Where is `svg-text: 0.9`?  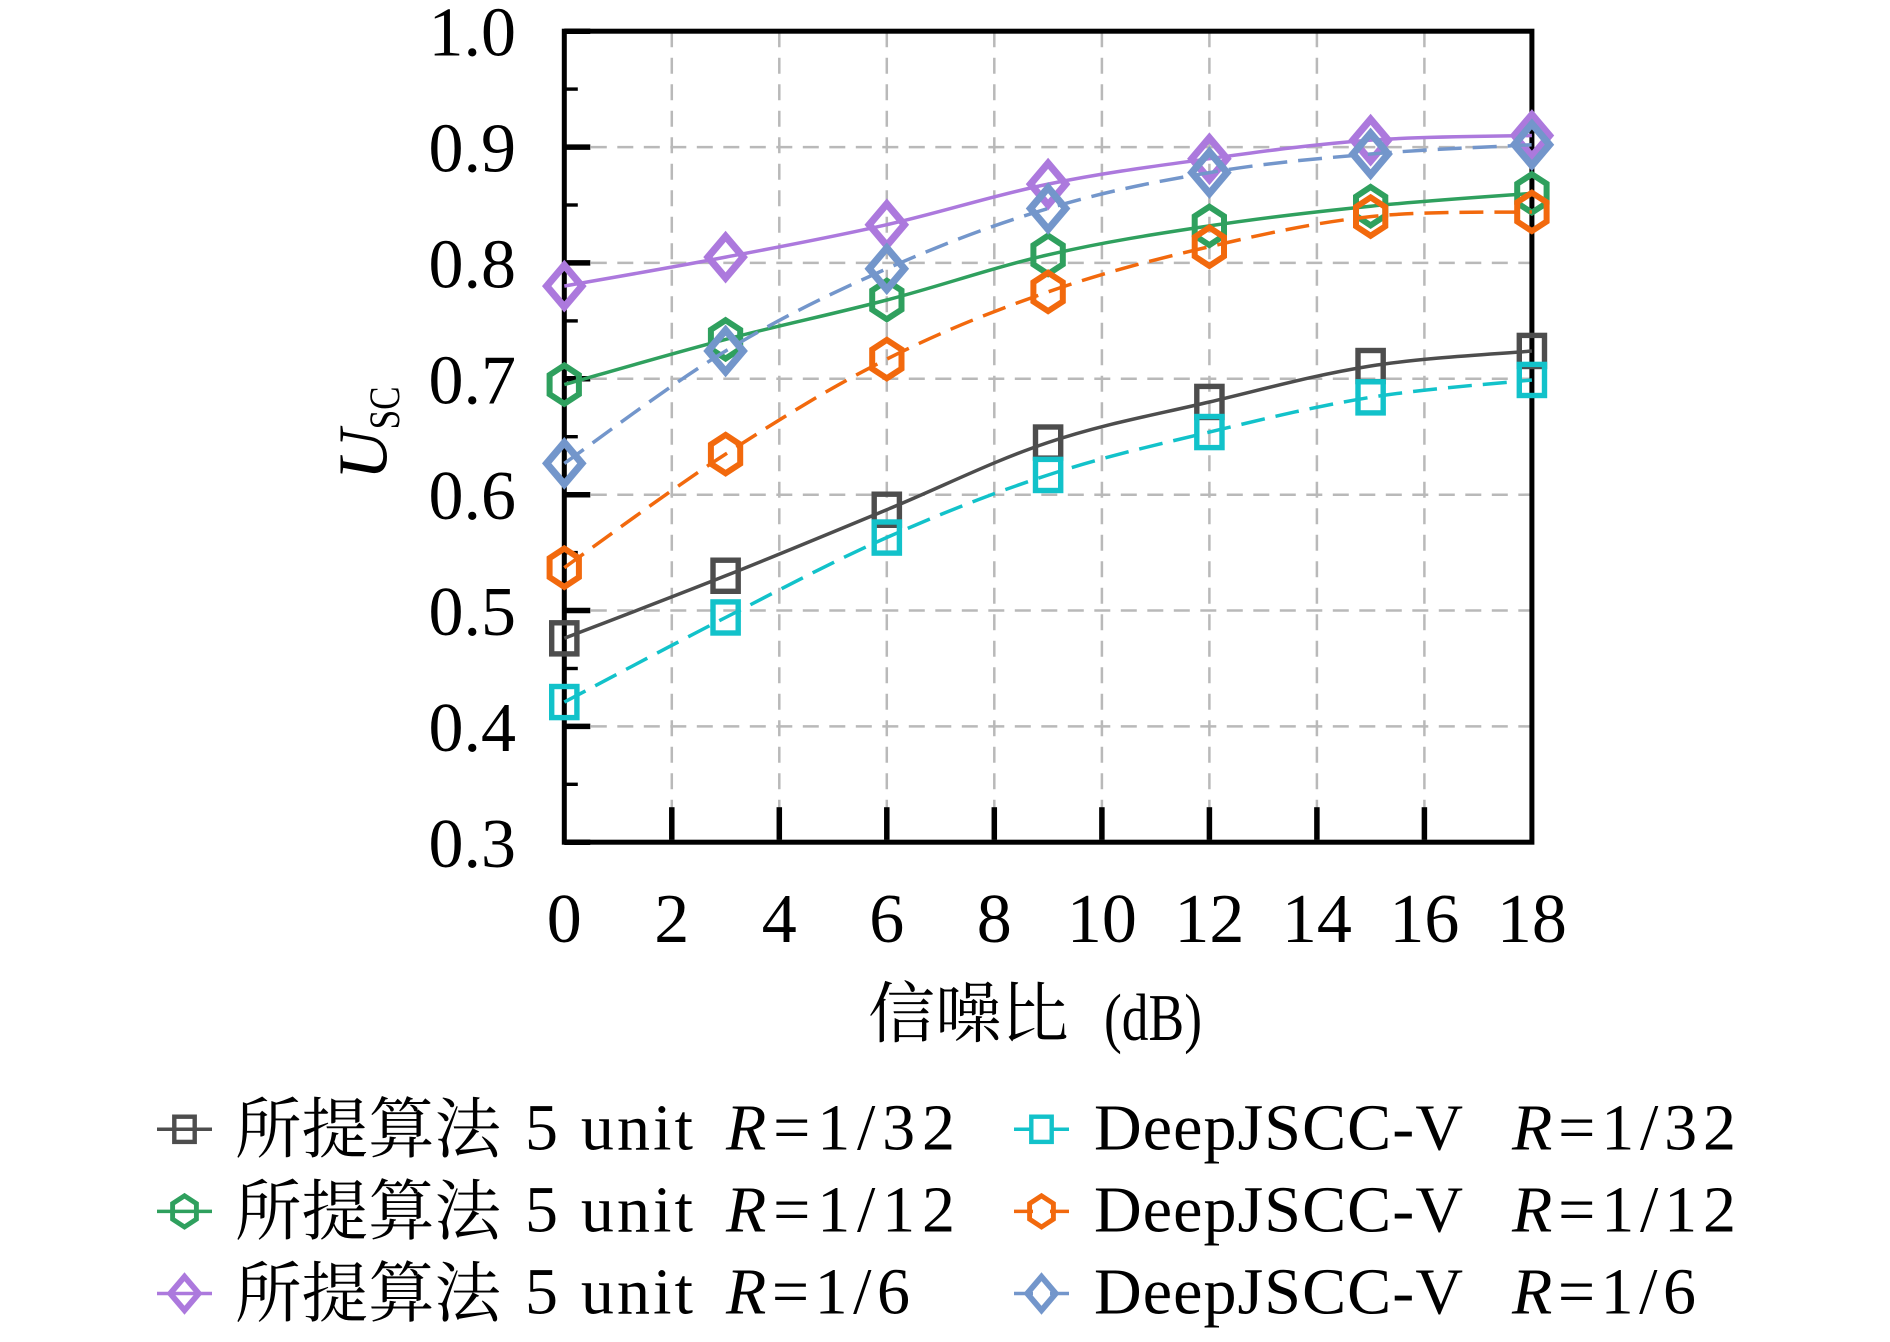 svg-text: 0.9 is located at coordinates (473, 149).